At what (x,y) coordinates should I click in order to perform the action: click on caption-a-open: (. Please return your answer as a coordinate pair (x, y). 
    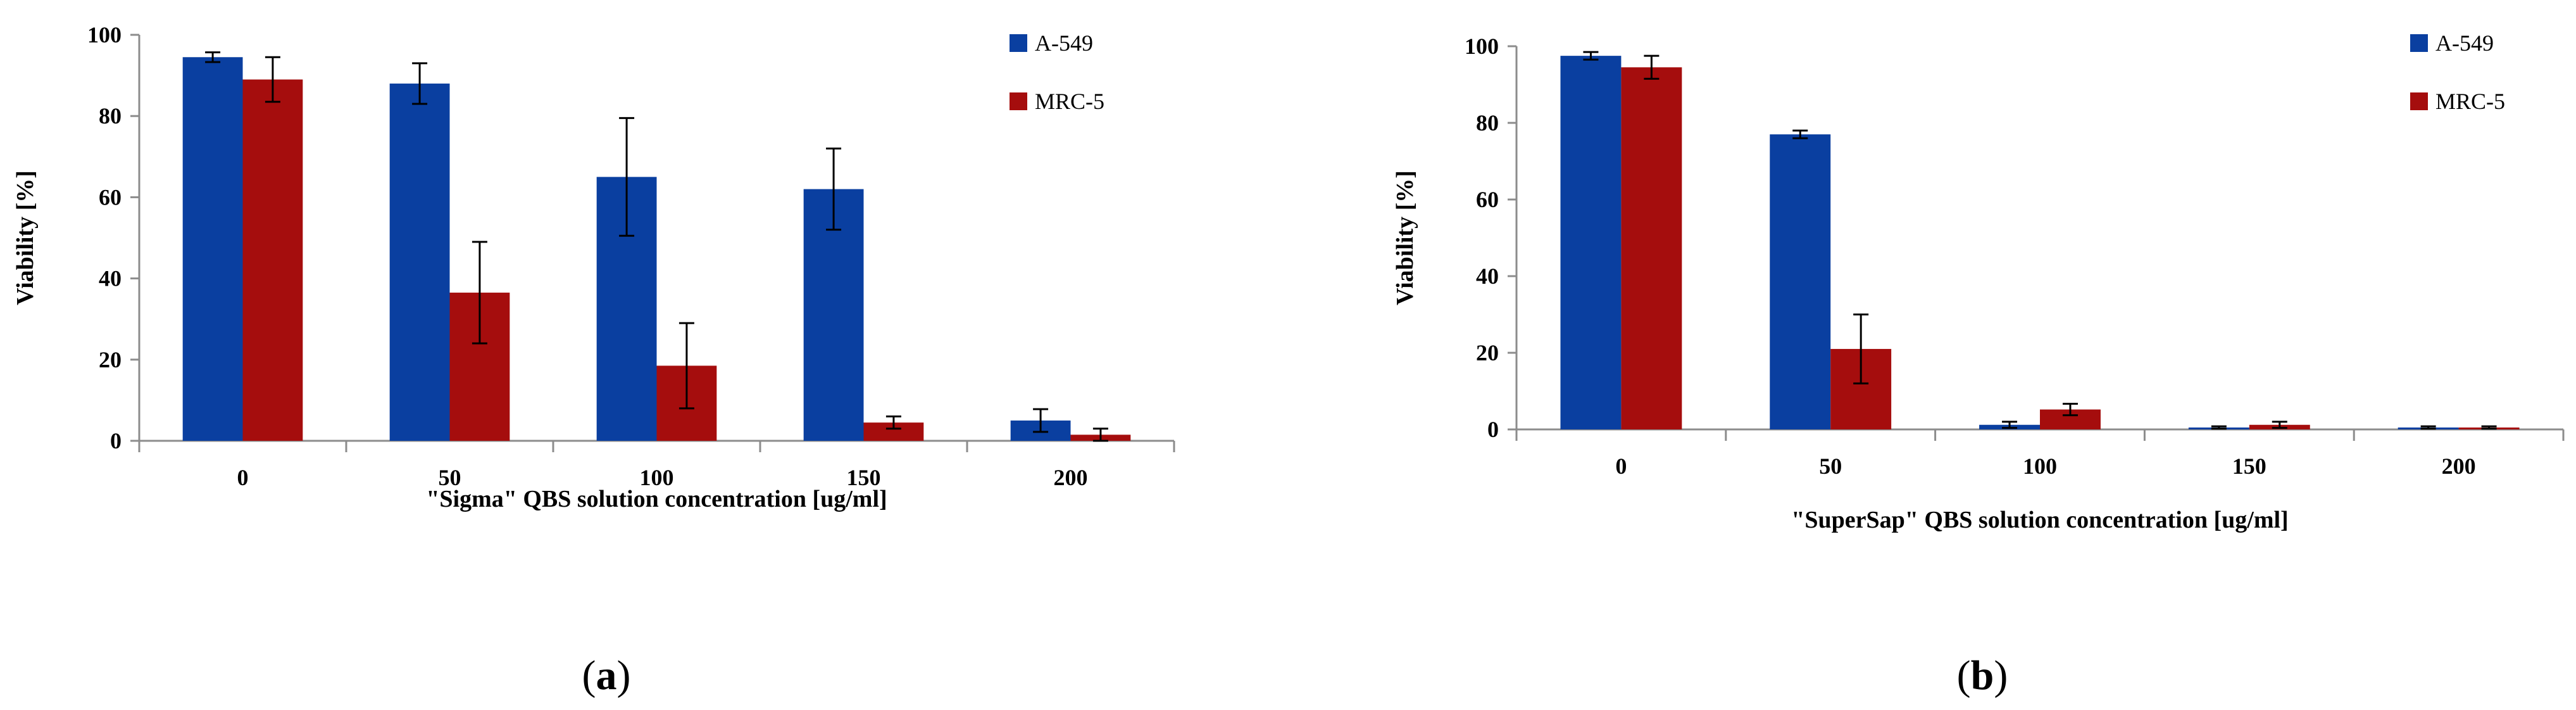
    Looking at the image, I should click on (589, 675).